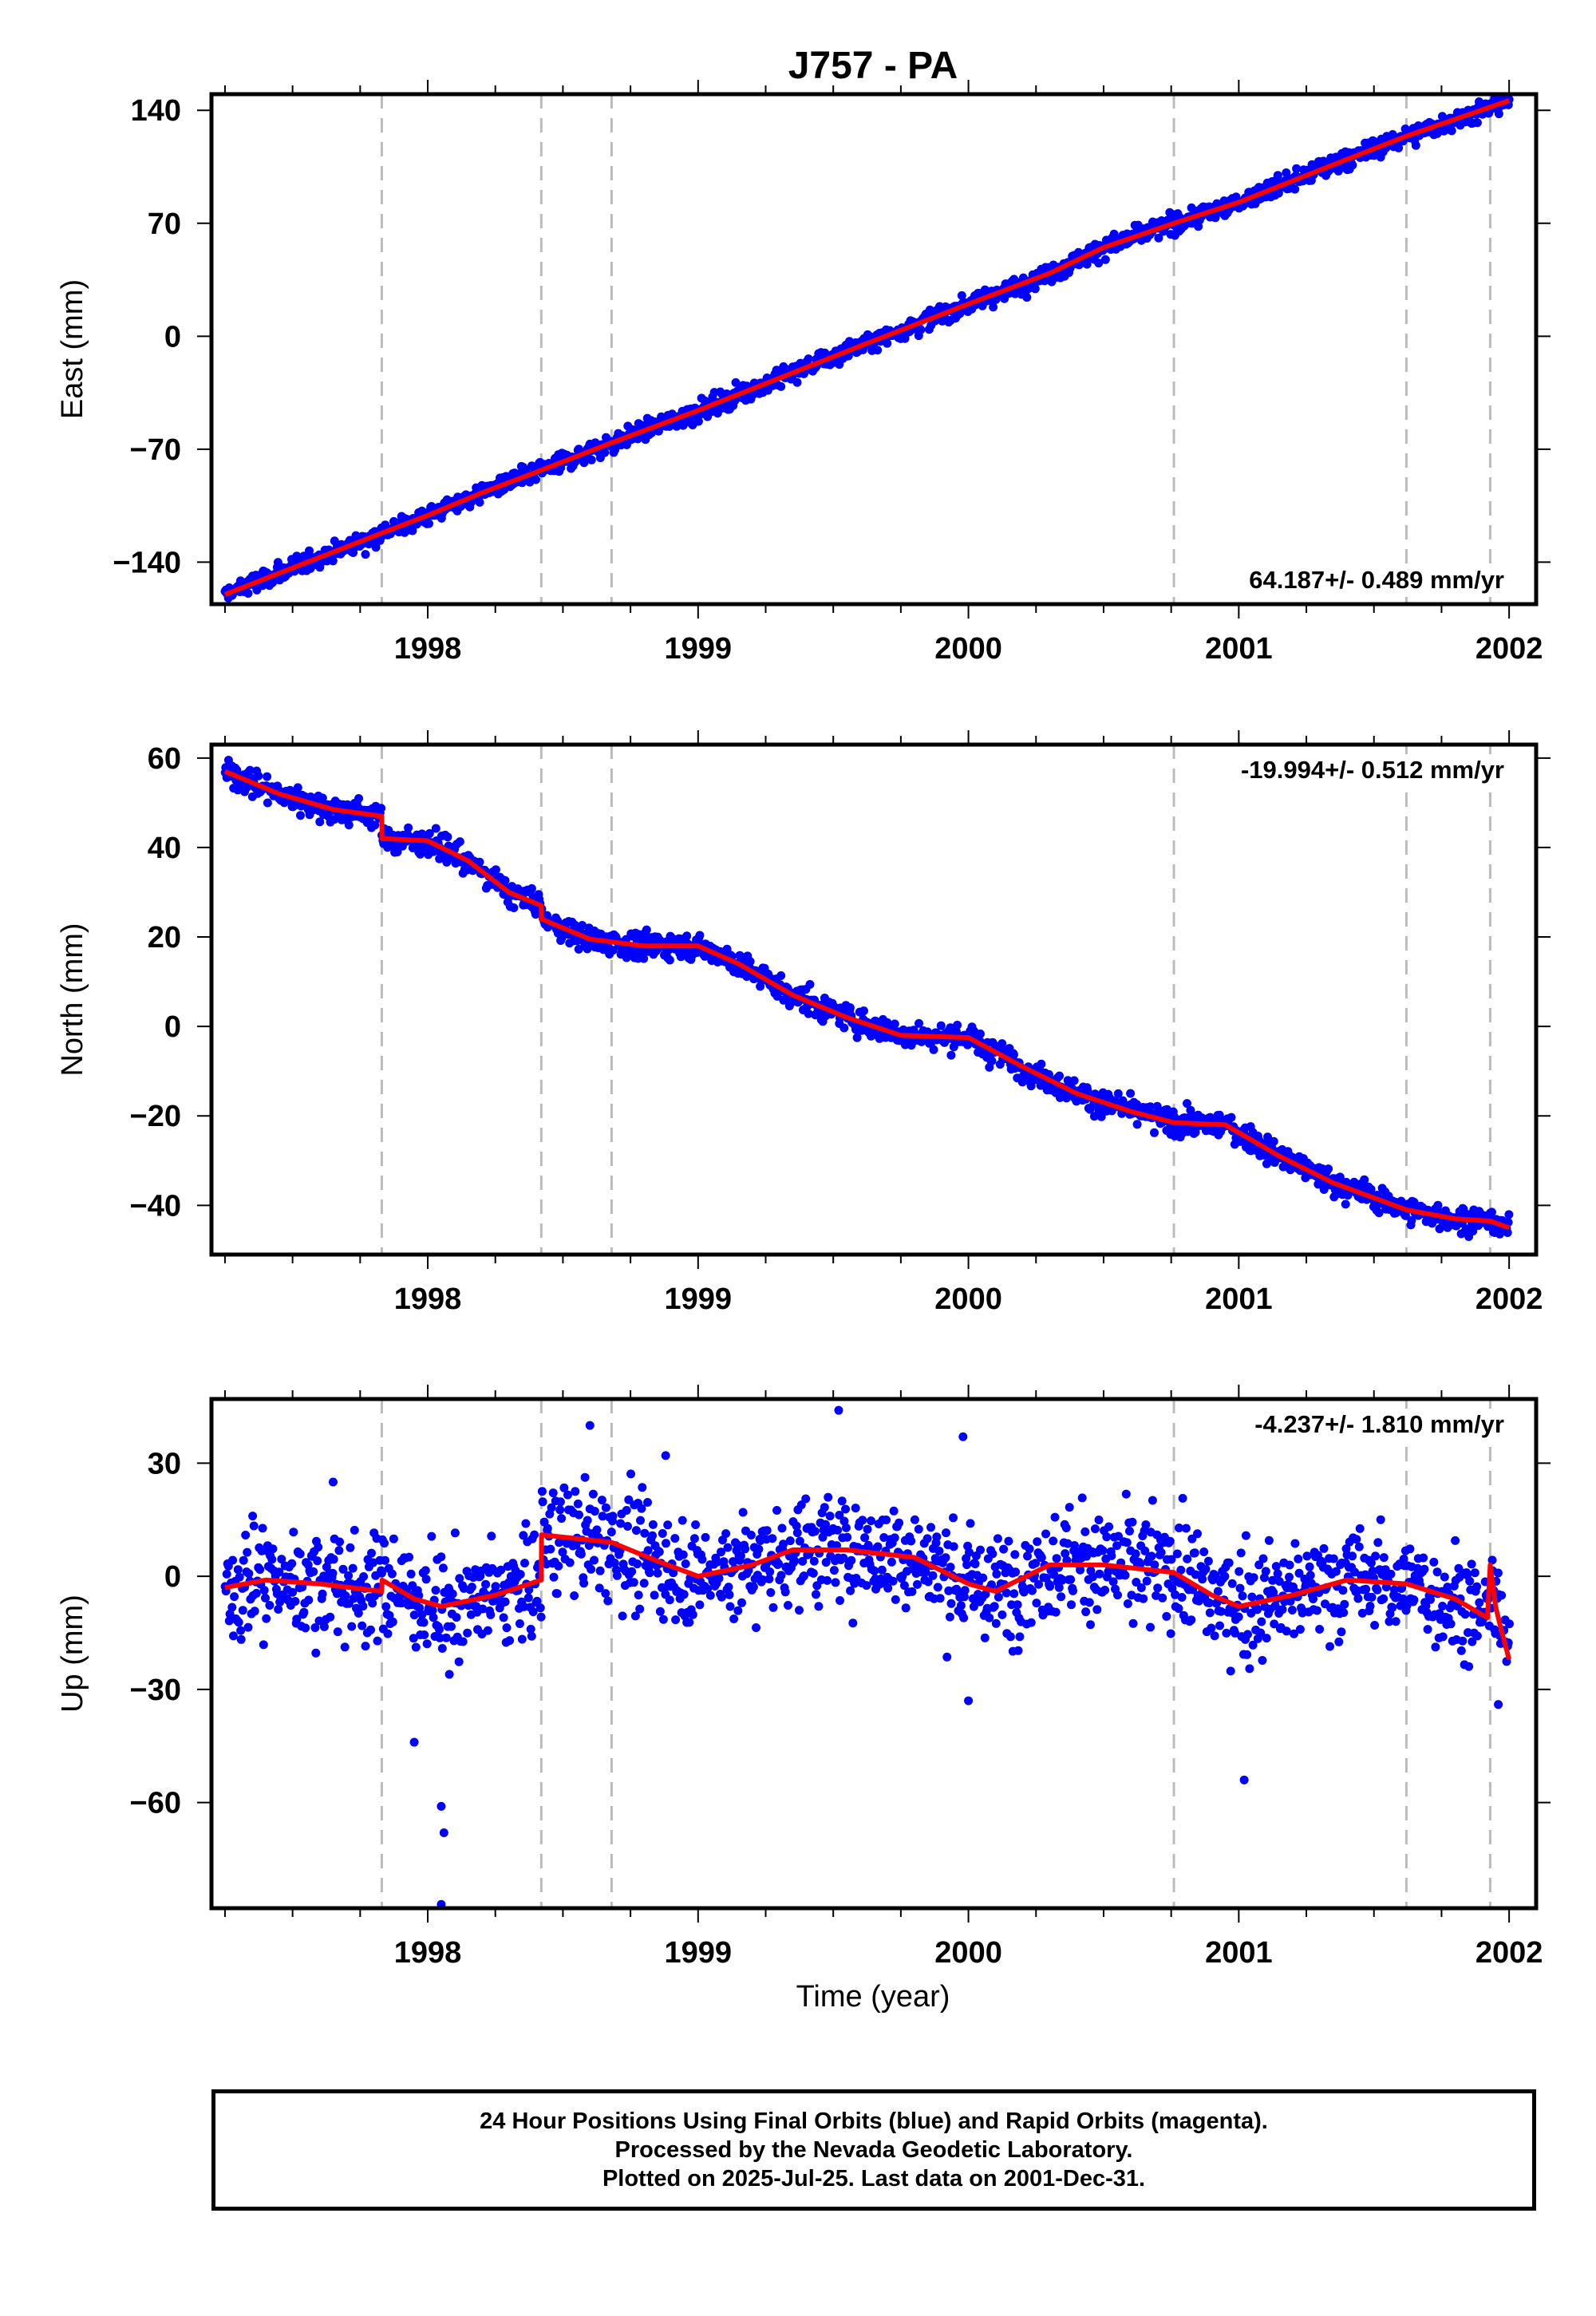 The height and width of the screenshot is (2316, 1596). I want to click on y-tick-label: −60, so click(155, 1803).